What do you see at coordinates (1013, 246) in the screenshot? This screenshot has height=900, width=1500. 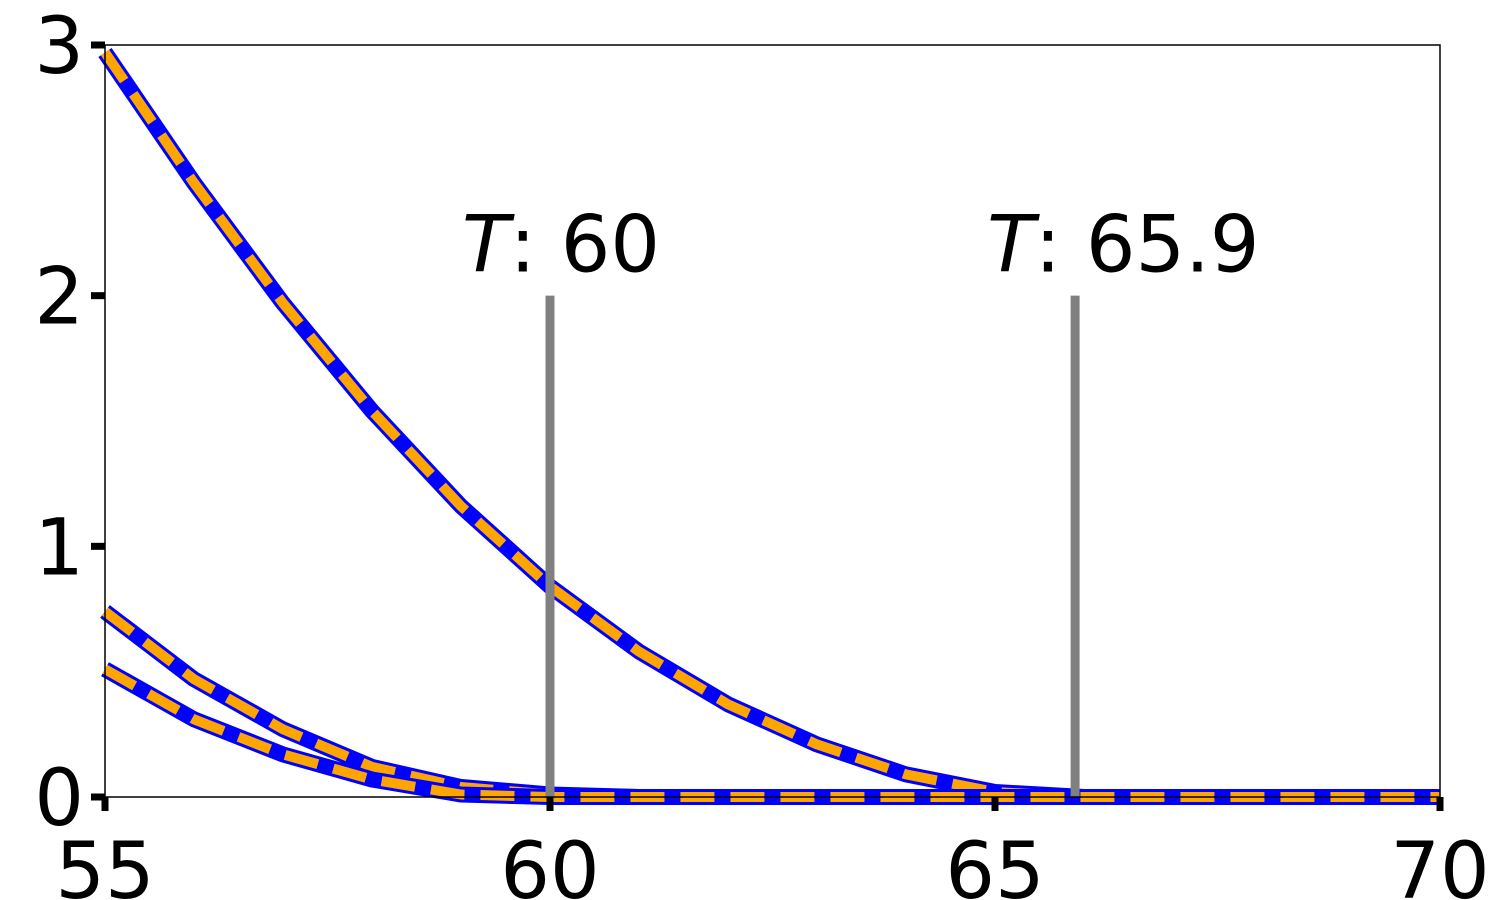 I see `threshold-symbol-2: T` at bounding box center [1013, 246].